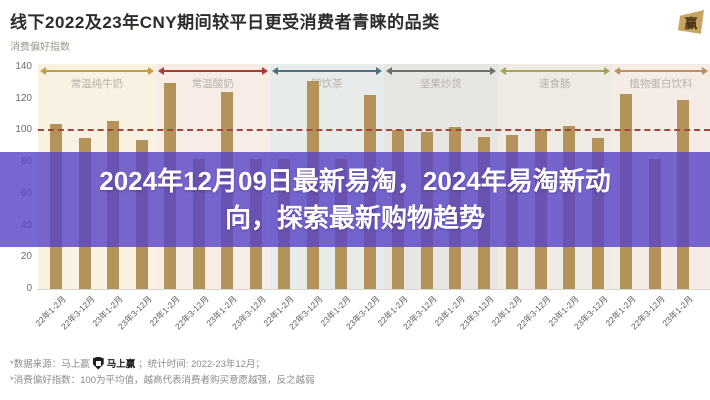 This screenshot has width=710, height=400. I want to click on y-axis-title: 消费偏好指数, so click(40, 47).